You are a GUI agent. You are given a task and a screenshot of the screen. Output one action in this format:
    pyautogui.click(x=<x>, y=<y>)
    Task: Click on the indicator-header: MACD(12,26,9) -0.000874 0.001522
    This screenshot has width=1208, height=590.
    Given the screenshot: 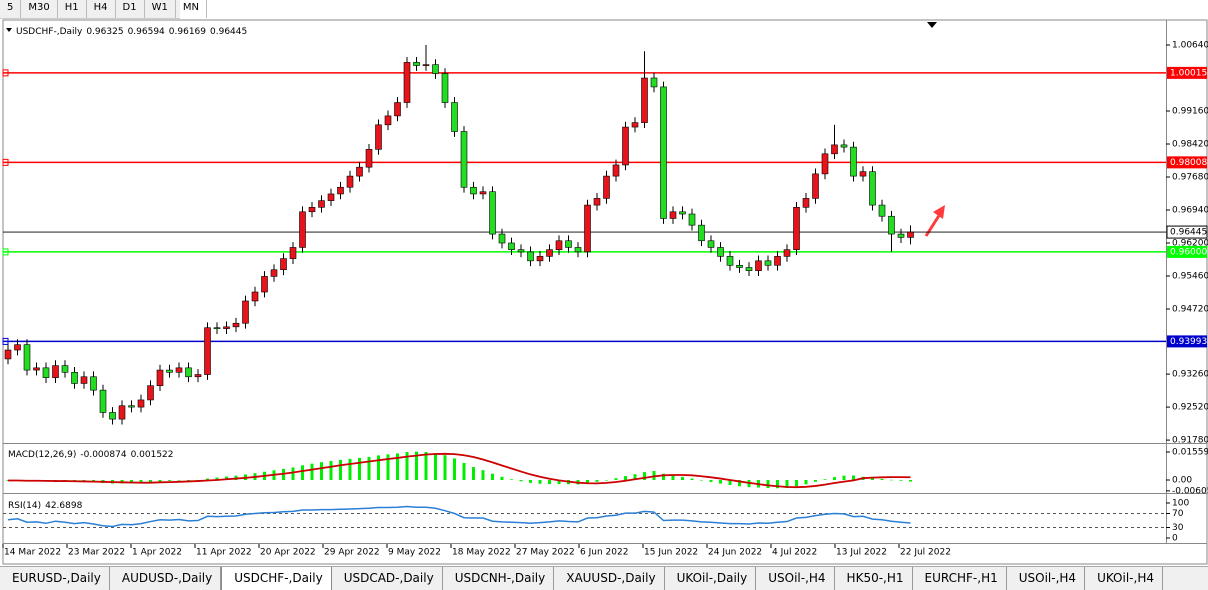 What is the action you would take?
    pyautogui.click(x=91, y=455)
    